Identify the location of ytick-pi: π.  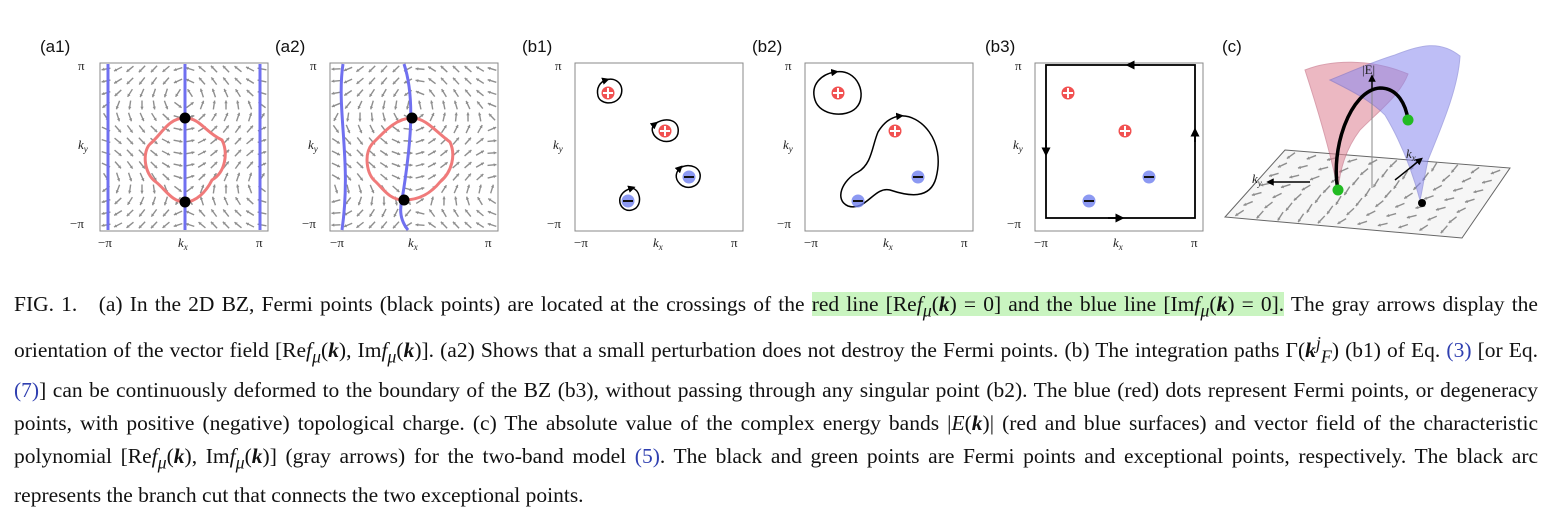
(313, 65).